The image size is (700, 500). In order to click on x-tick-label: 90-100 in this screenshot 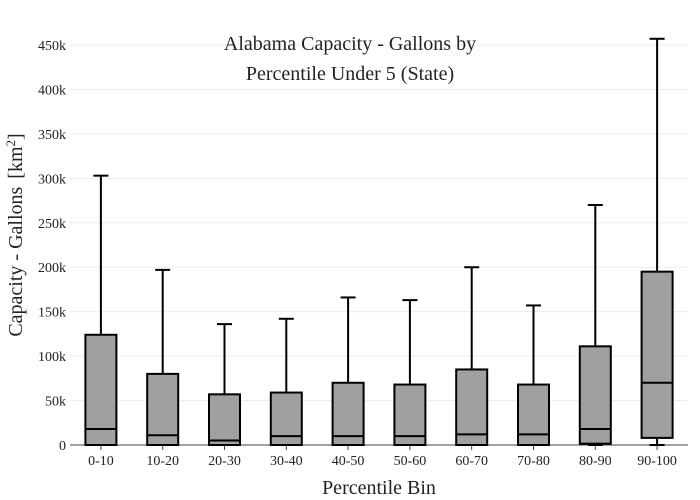, I will do `click(657, 461)`.